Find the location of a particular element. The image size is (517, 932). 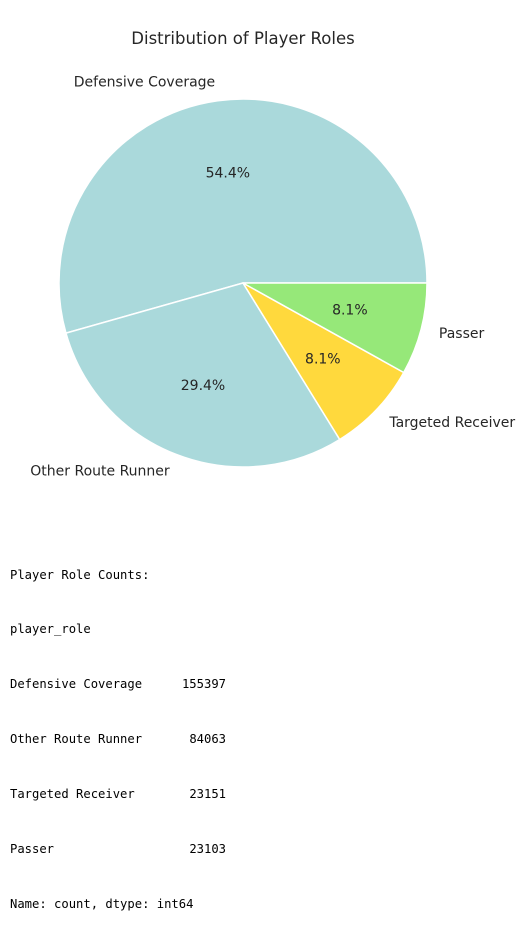

console-footer: Name: count, dtype: int64 is located at coordinates (102, 903).